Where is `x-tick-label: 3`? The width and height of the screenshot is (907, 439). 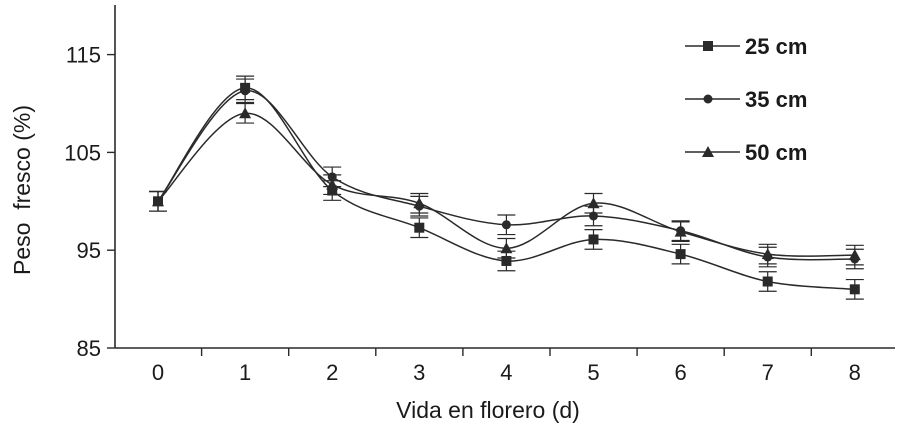
x-tick-label: 3 is located at coordinates (419, 372).